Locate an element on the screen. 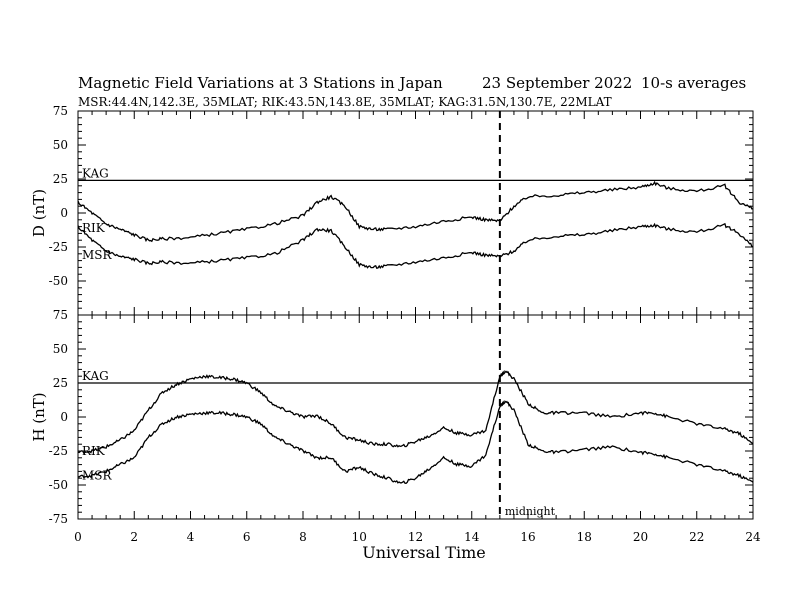 This screenshot has width=792, height=612. midnight-label: midnight is located at coordinates (530, 511).